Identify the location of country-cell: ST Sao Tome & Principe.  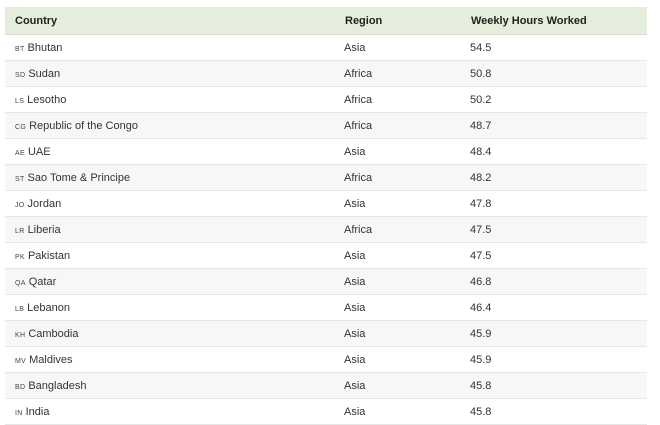
(174, 177).